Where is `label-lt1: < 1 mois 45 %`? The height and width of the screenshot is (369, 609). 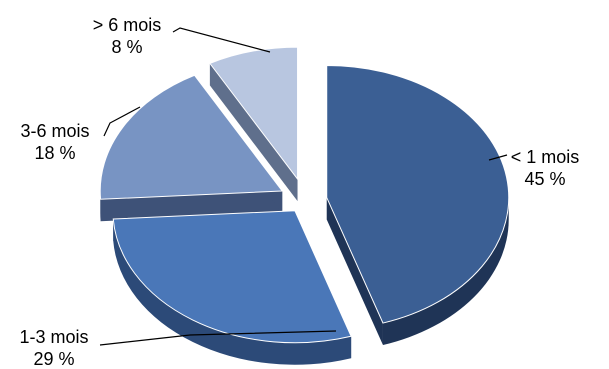 label-lt1: < 1 mois 45 % is located at coordinates (545, 168).